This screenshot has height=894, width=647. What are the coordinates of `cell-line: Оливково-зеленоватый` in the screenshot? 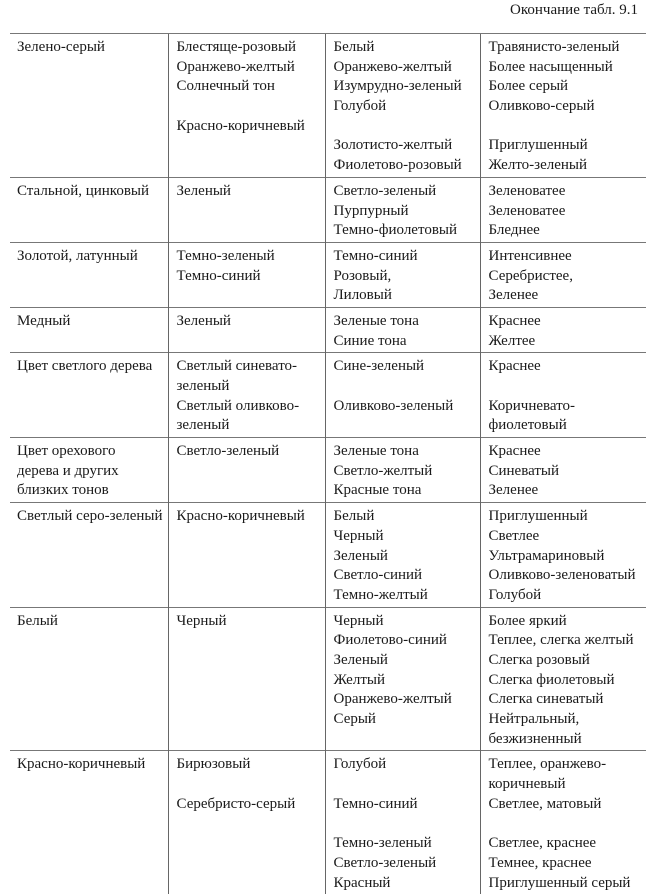 It's located at (568, 576).